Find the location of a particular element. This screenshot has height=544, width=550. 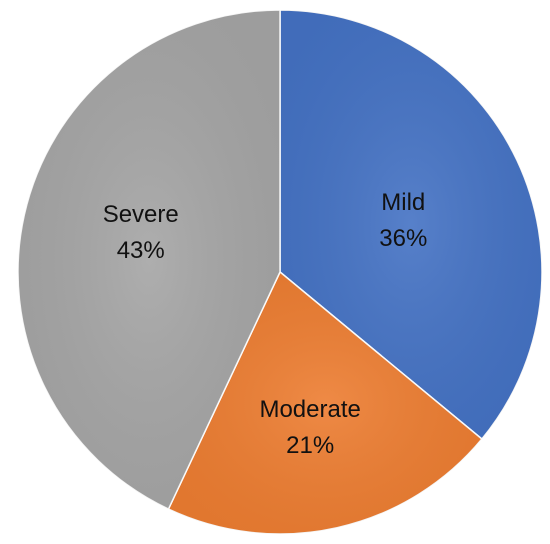

slice-category-label-moderate: Moderate is located at coordinates (309, 409).